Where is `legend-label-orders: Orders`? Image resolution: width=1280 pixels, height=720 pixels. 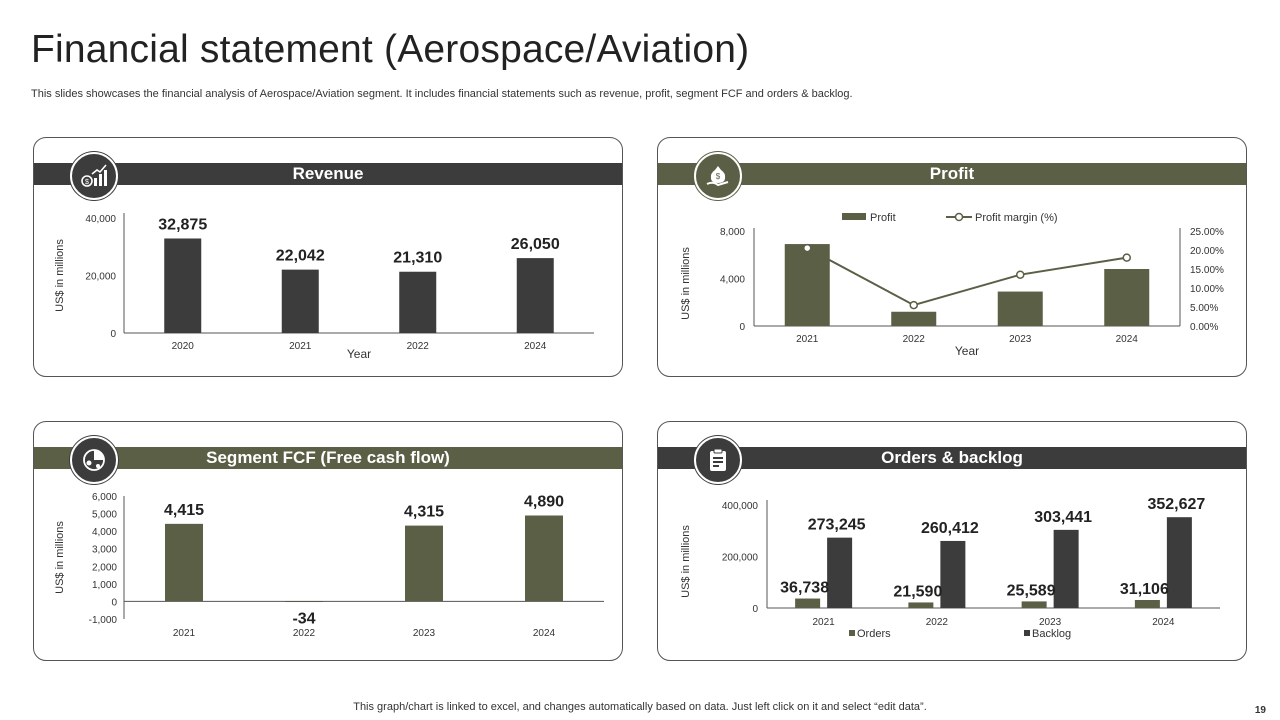 legend-label-orders: Orders is located at coordinates (874, 634).